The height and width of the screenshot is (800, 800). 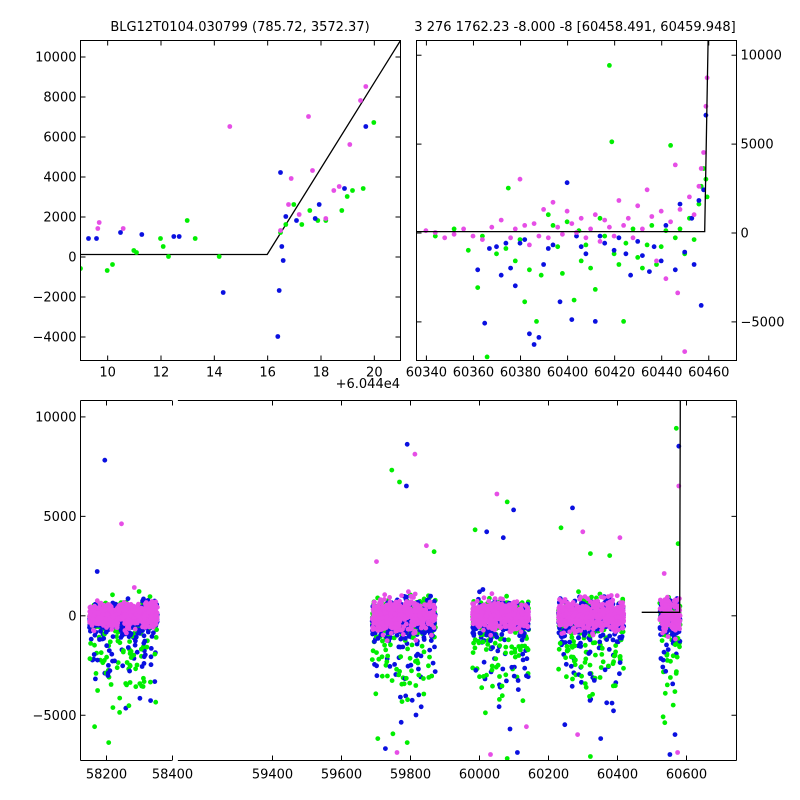 What do you see at coordinates (59, 218) in the screenshot?
I see `y-tick-label: 2000` at bounding box center [59, 218].